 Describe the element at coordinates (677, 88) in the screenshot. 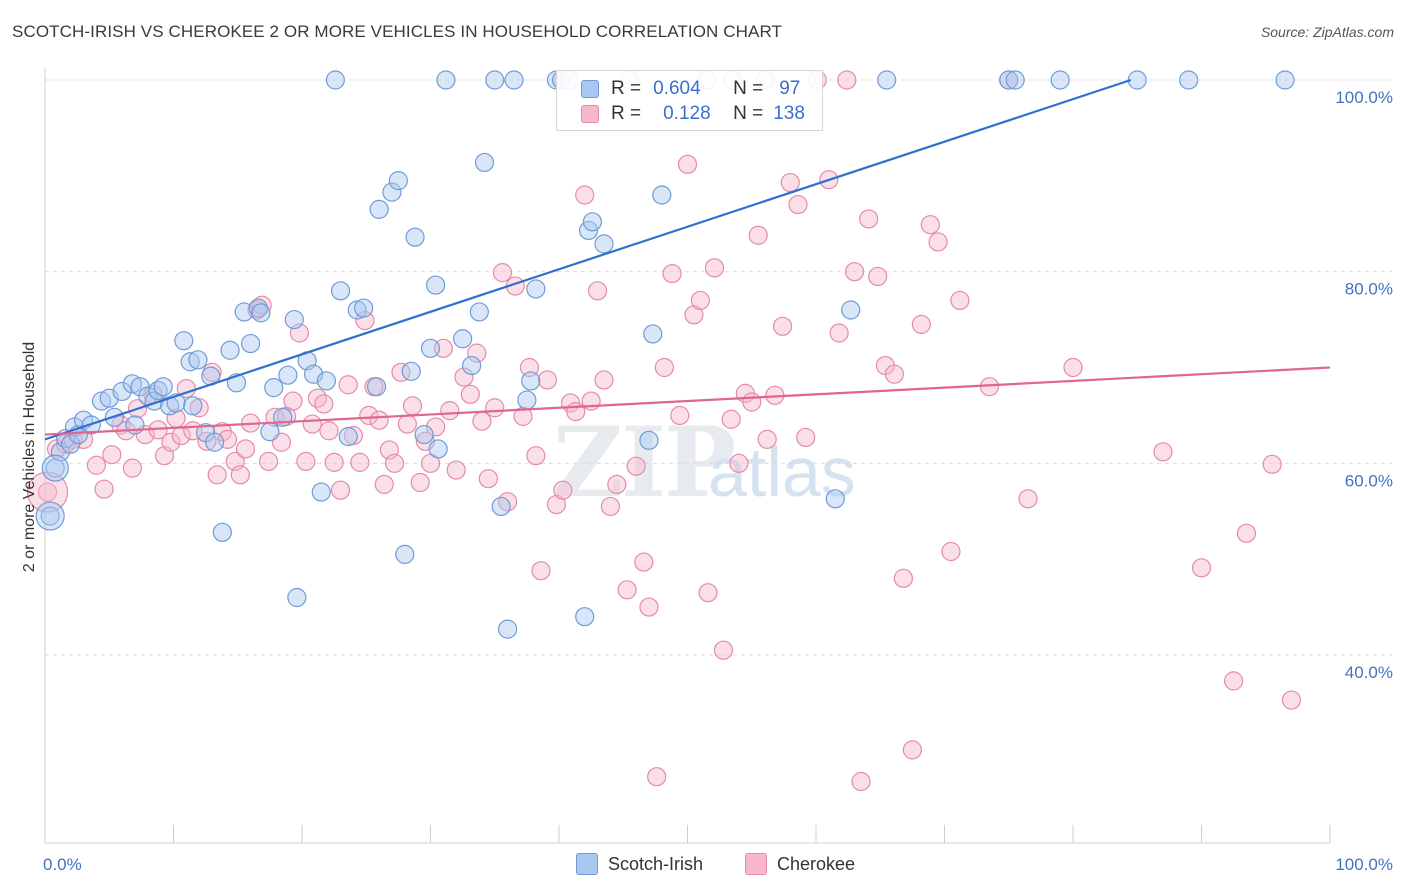

I see `legend-r-value: 0.604` at that location.